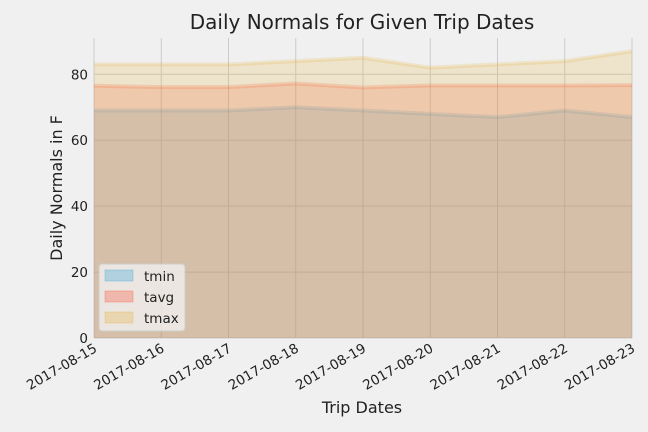  Describe the element at coordinates (62, 367) in the screenshot. I see `x-tick-label: 2017-08-15` at that location.